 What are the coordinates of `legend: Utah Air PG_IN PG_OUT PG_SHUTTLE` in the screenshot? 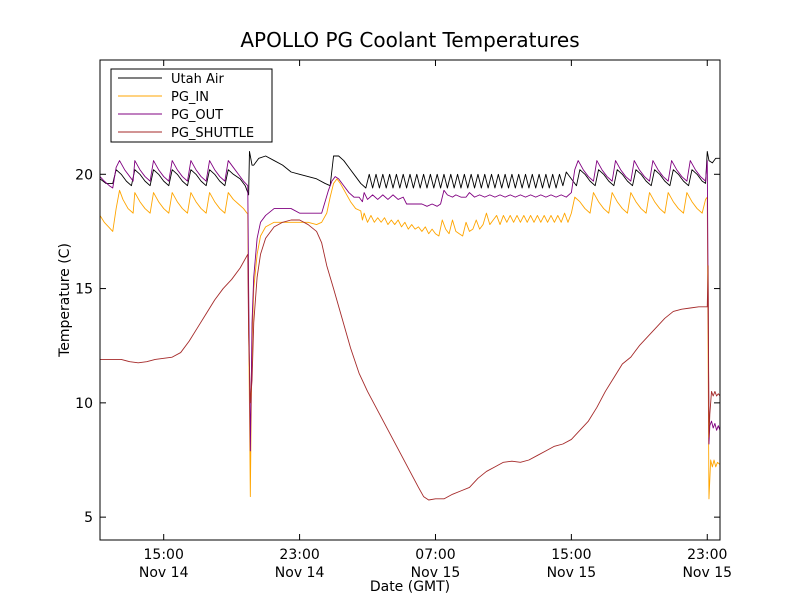 It's located at (191, 105).